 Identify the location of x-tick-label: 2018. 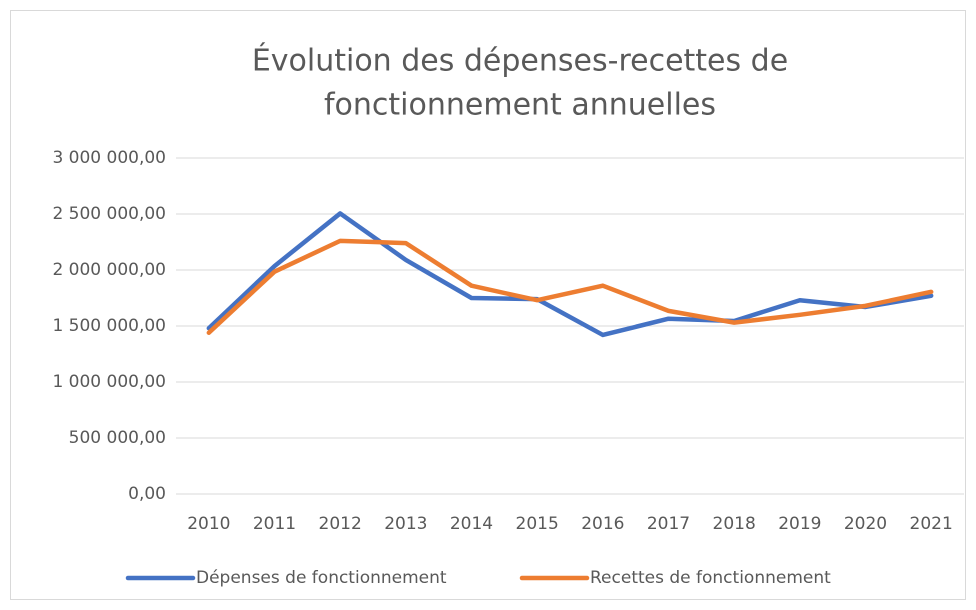
(734, 524).